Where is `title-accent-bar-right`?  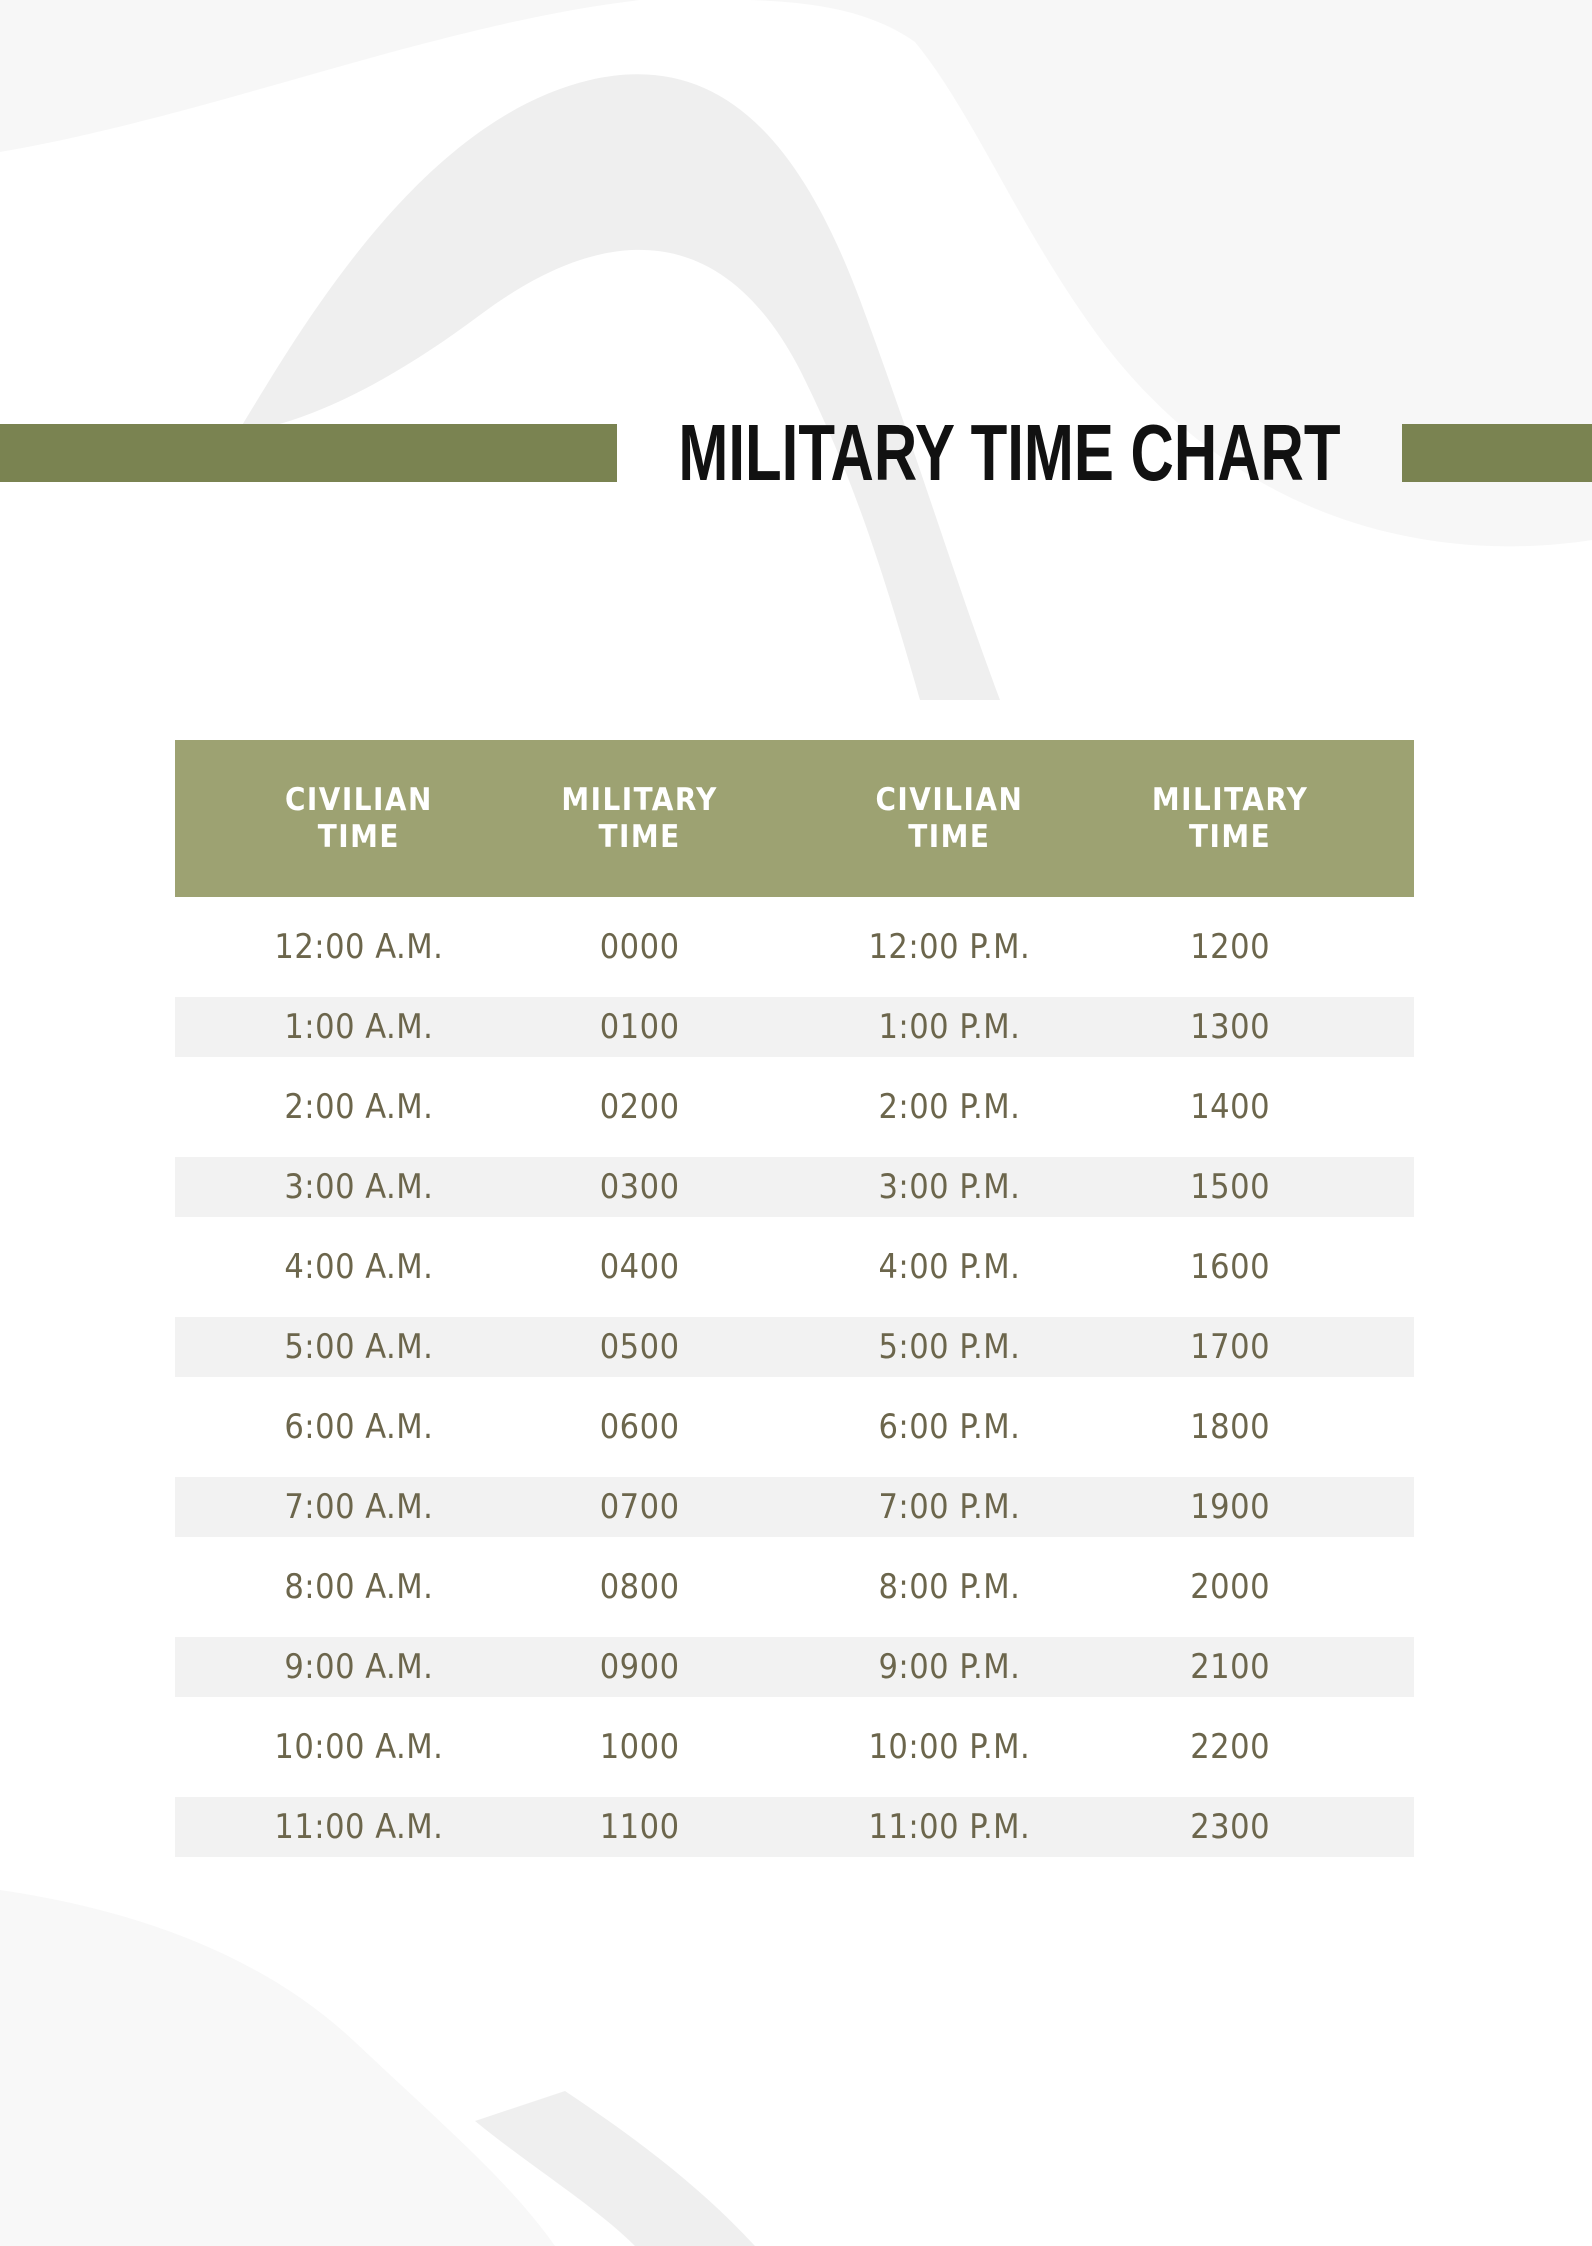 title-accent-bar-right is located at coordinates (1497, 453).